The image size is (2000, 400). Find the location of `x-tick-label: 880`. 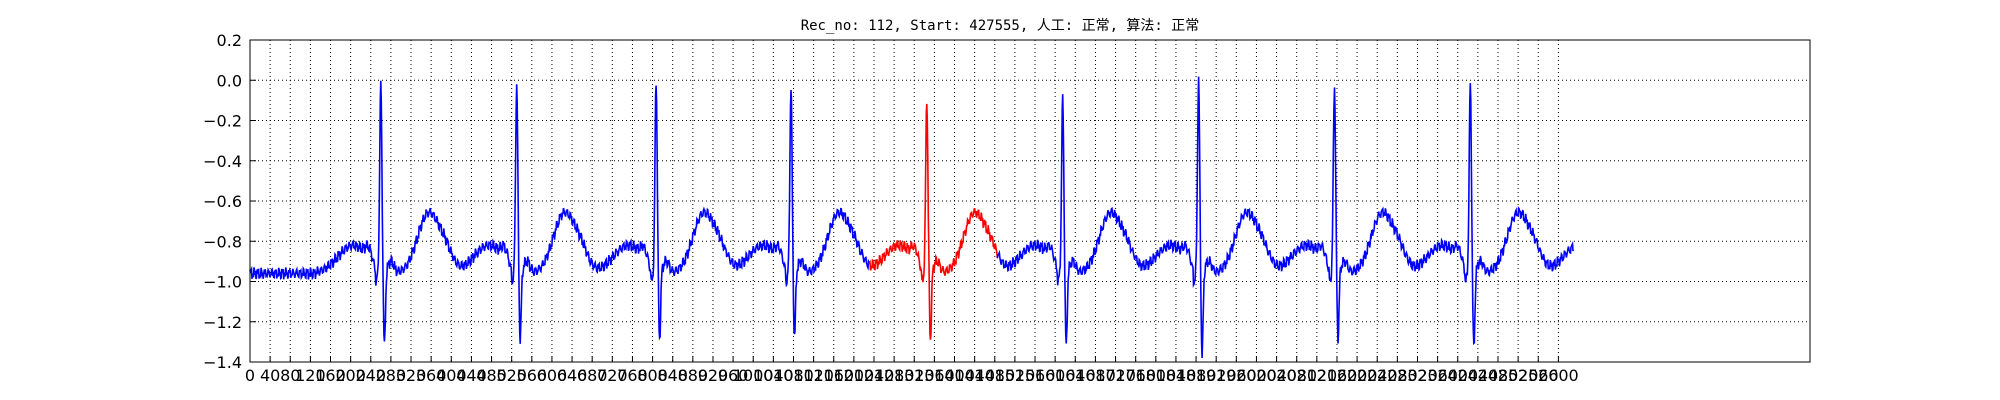

x-tick-label: 880 is located at coordinates (693, 375).